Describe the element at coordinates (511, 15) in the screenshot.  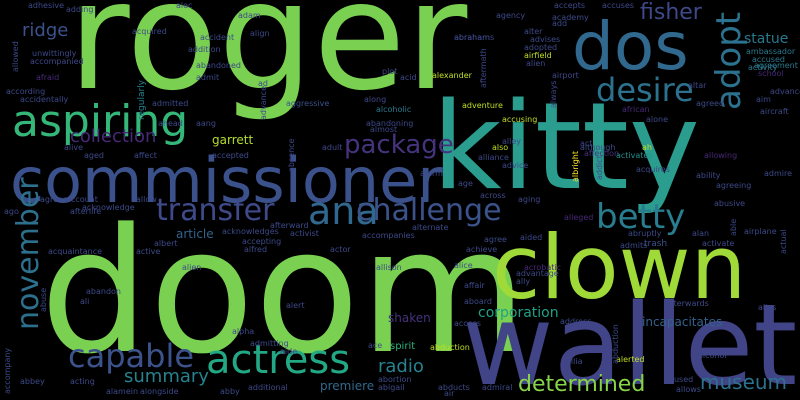
I see `word-agency: agency` at that location.